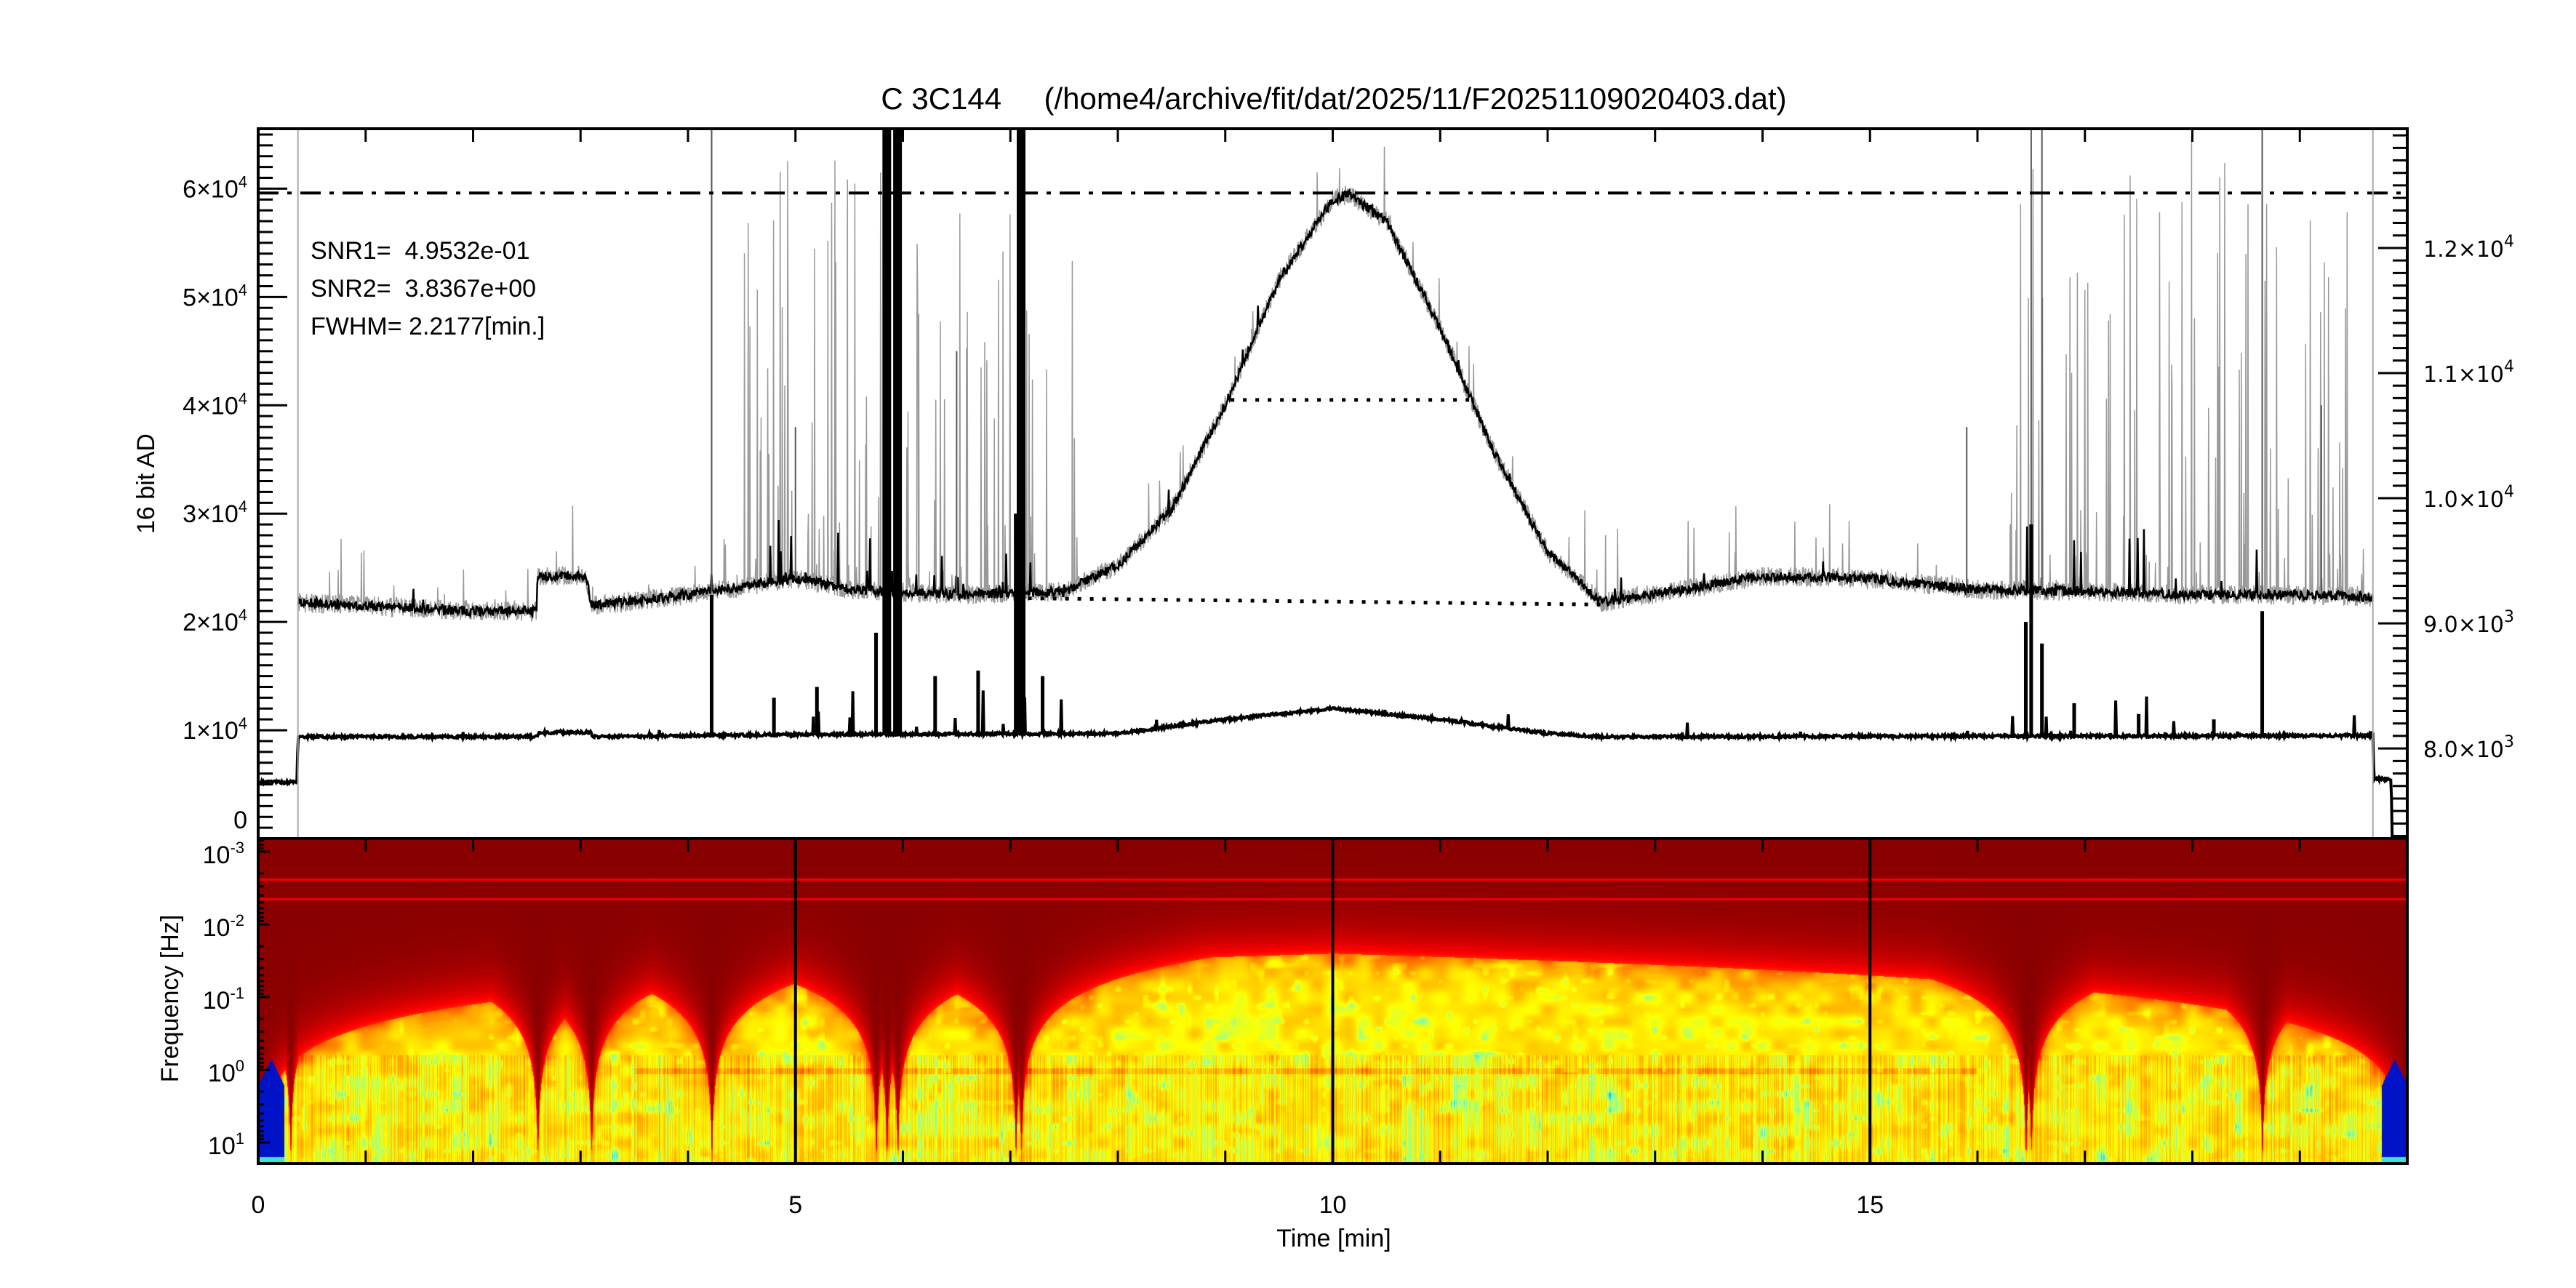 Image resolution: width=2576 pixels, height=1288 pixels. I want to click on tick-label-exponent: -3, so click(237, 848).